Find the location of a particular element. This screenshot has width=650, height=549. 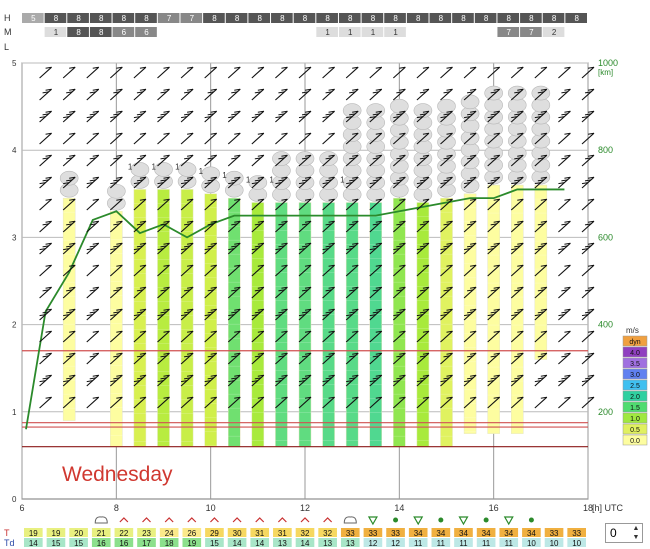

stepper-up-icon: ▲ is located at coordinates (636, 528).